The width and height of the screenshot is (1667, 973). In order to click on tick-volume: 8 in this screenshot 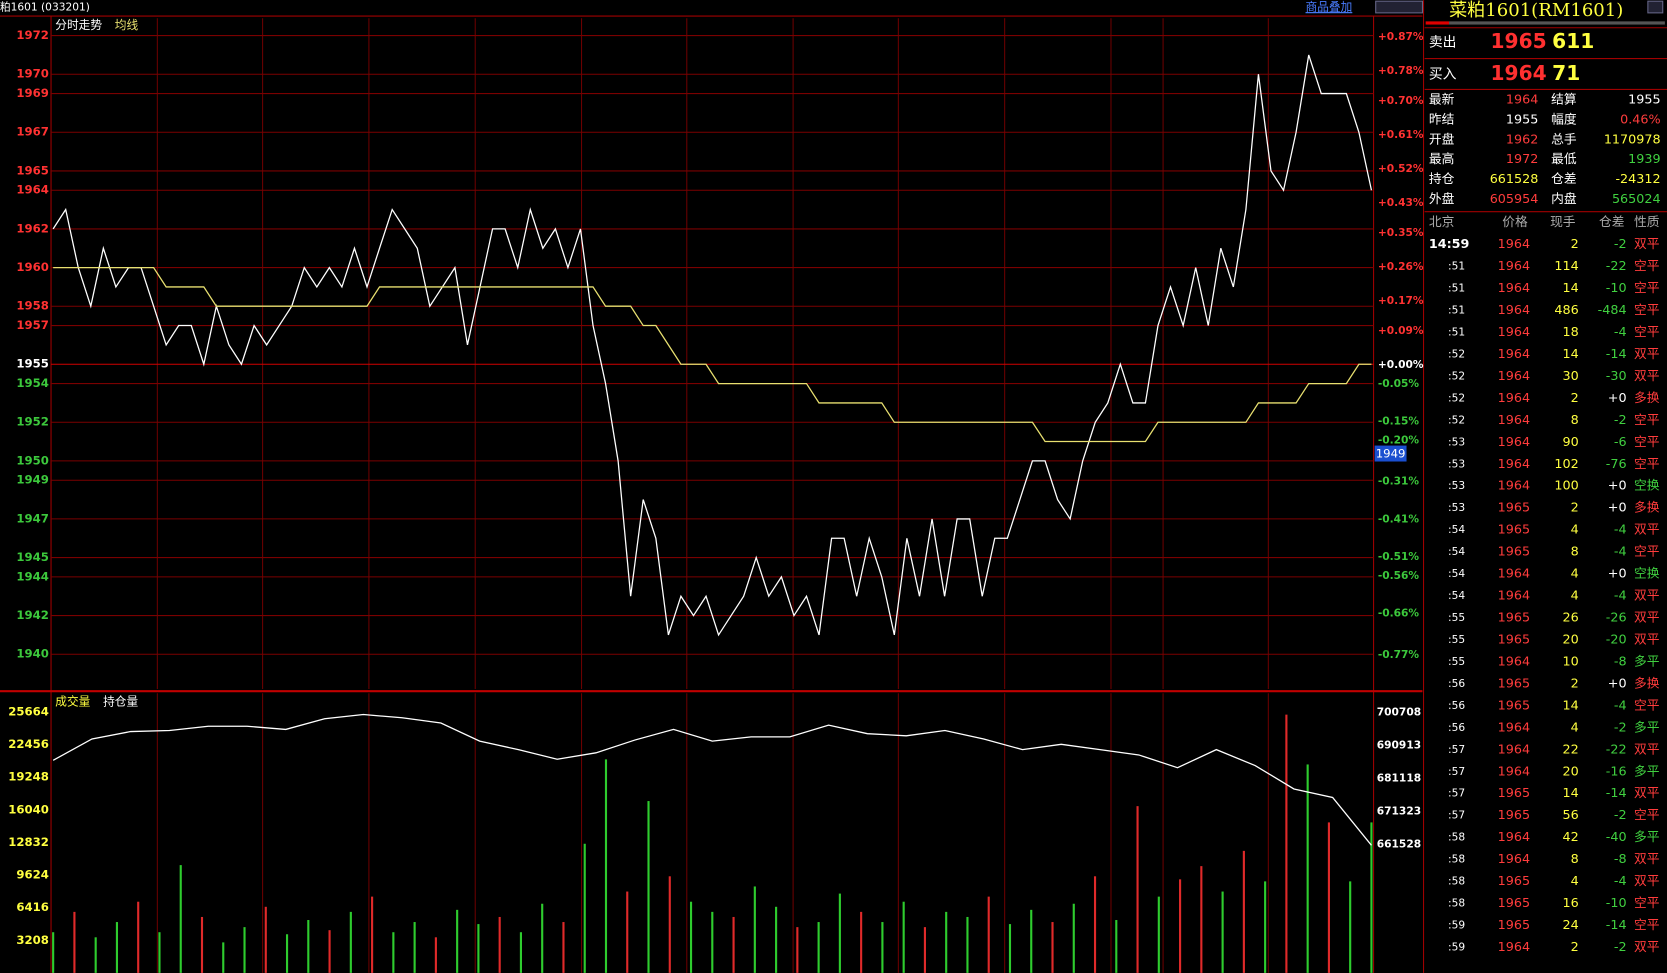, I will do `click(1575, 420)`.